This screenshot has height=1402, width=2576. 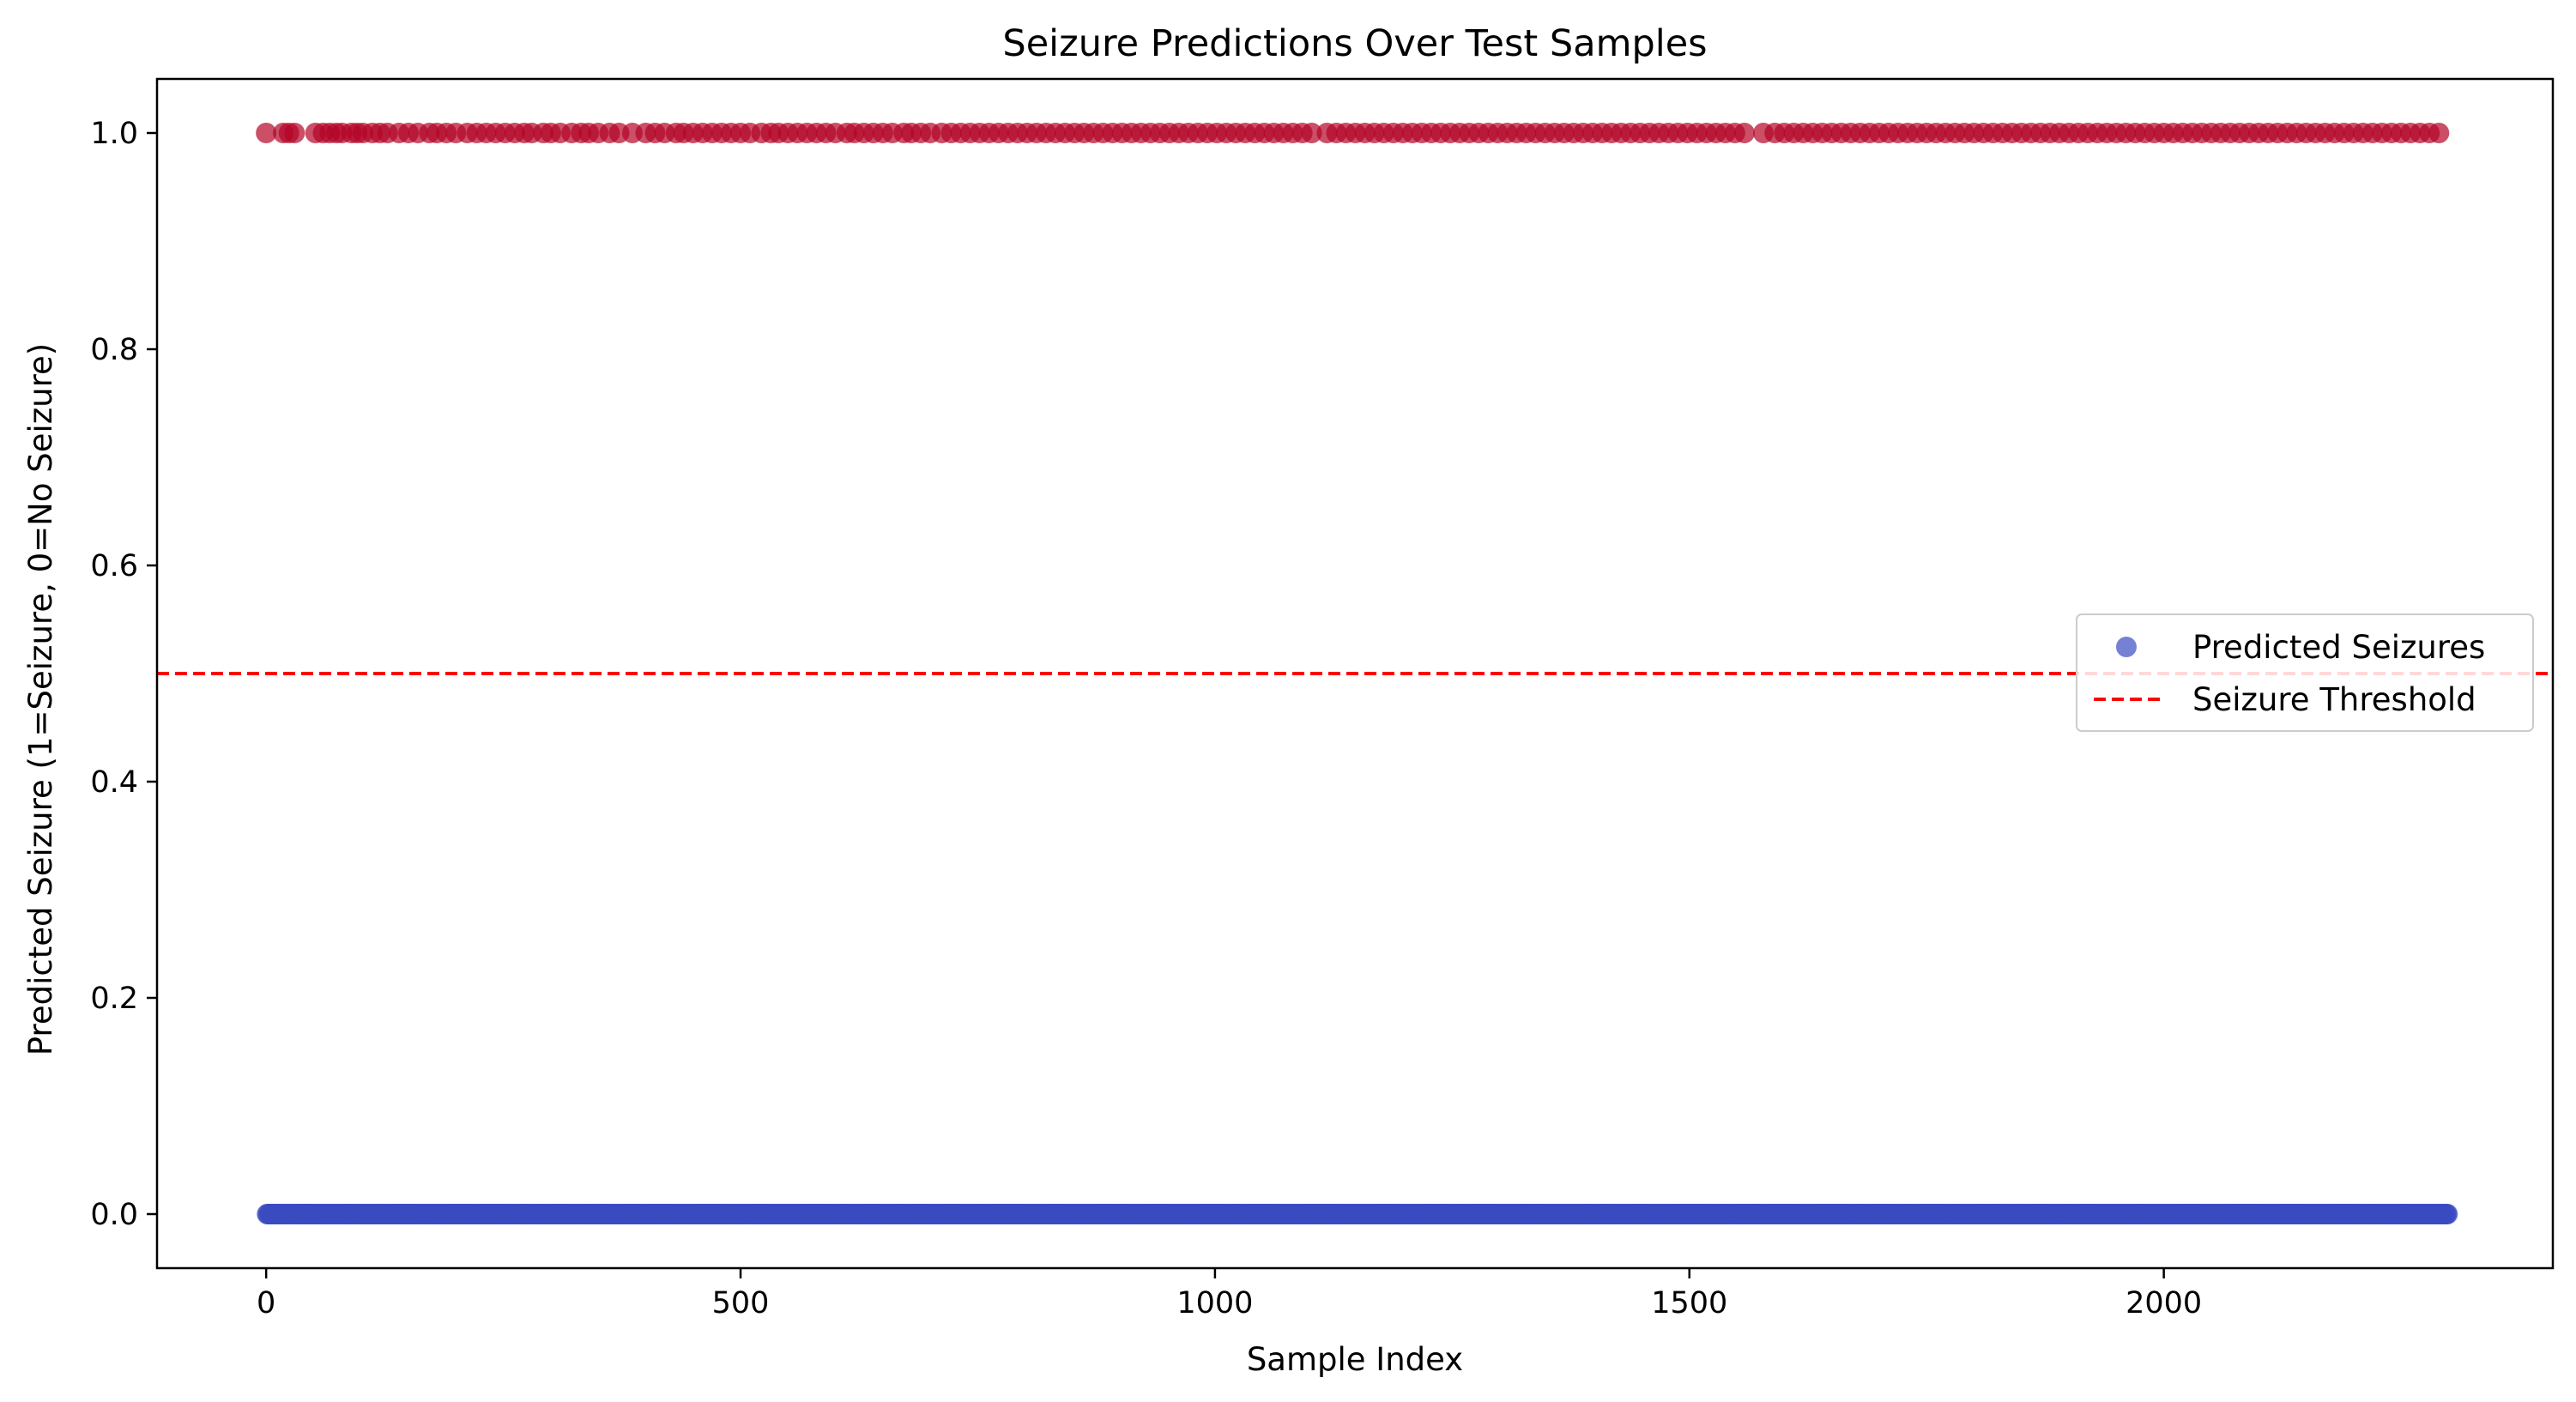 I want to click on y-tick-label: 0.2, so click(x=114, y=999).